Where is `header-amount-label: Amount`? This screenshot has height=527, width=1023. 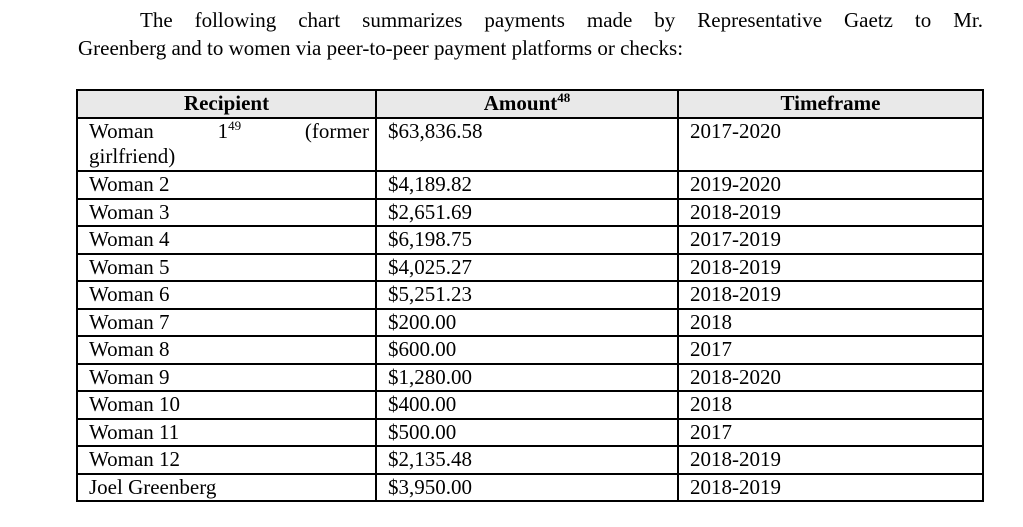 header-amount-label: Amount is located at coordinates (520, 103).